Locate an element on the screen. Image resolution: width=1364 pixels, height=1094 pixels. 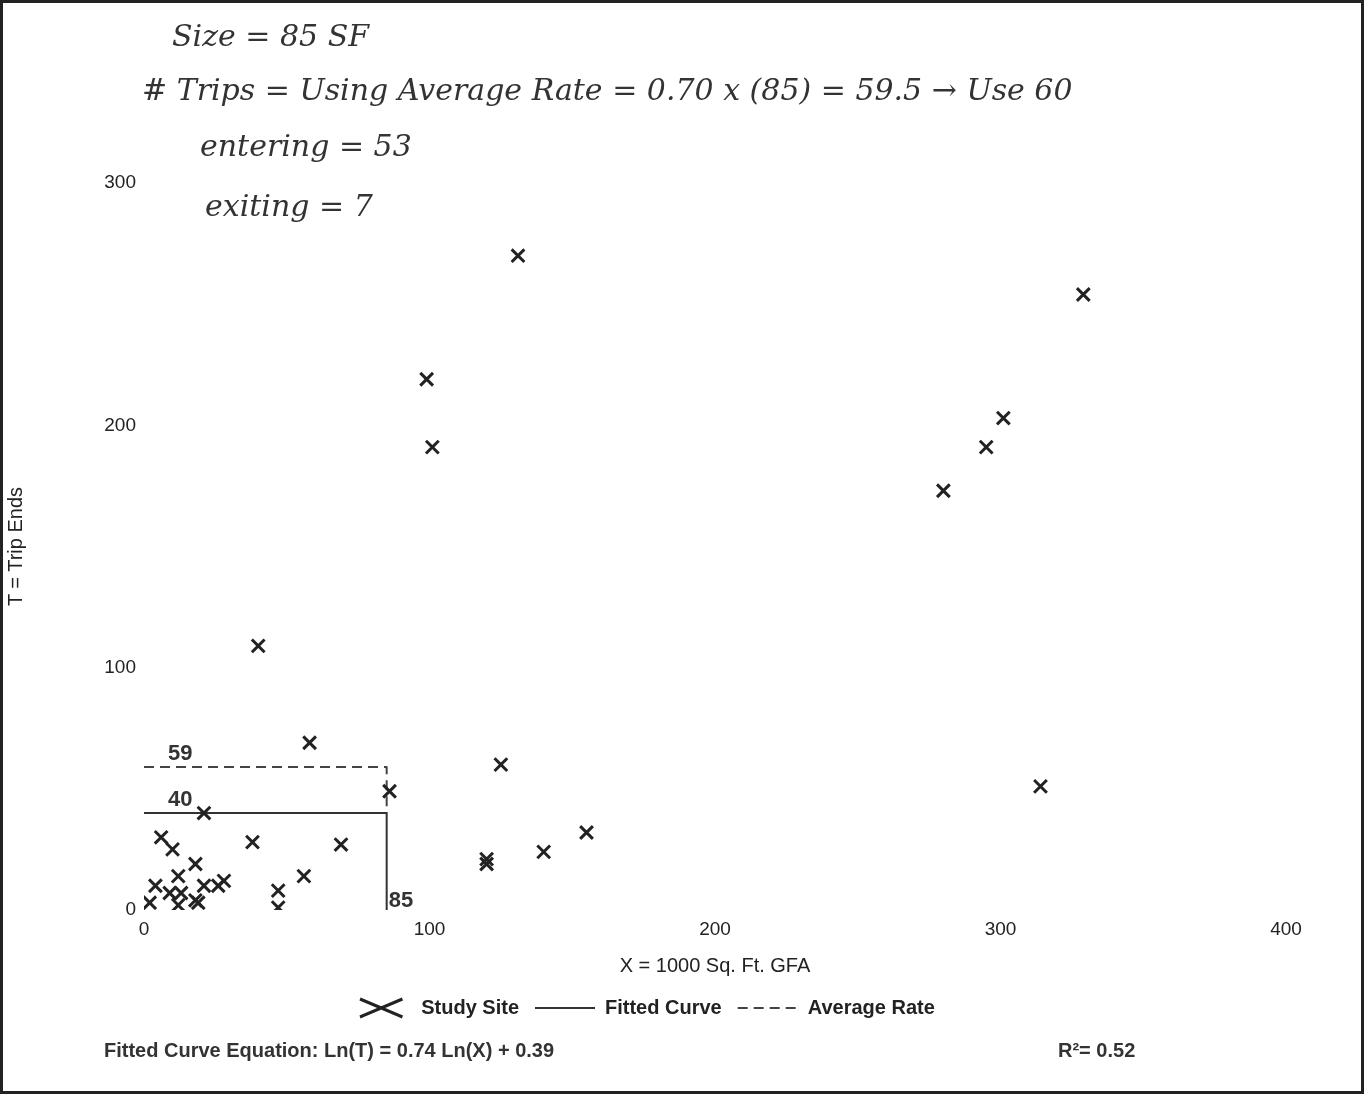
x-tick-label: 0 is located at coordinates (144, 928).